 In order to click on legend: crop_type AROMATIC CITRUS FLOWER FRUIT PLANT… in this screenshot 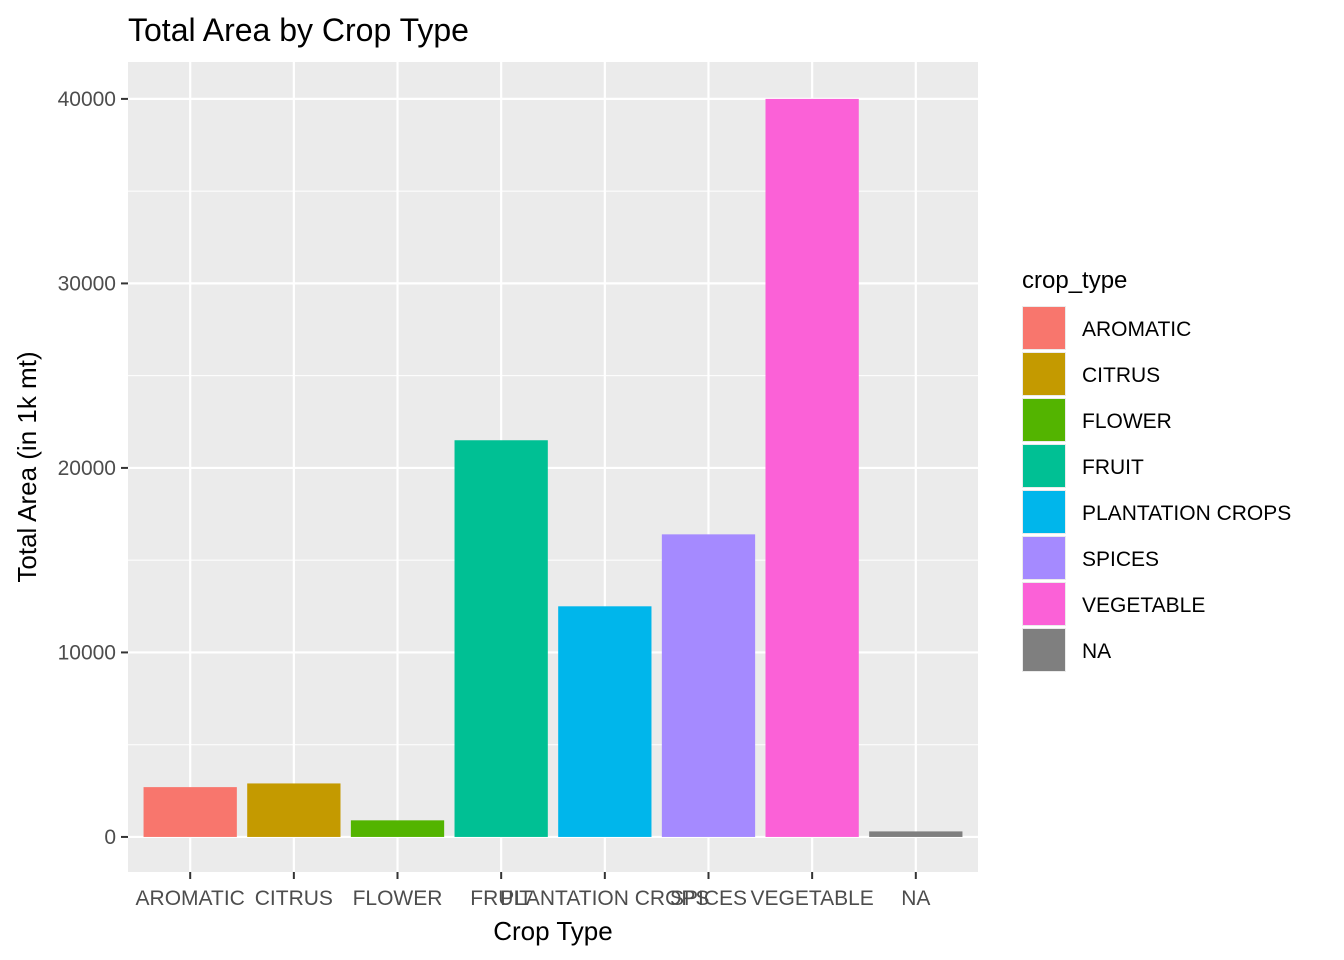, I will do `click(1156, 469)`.